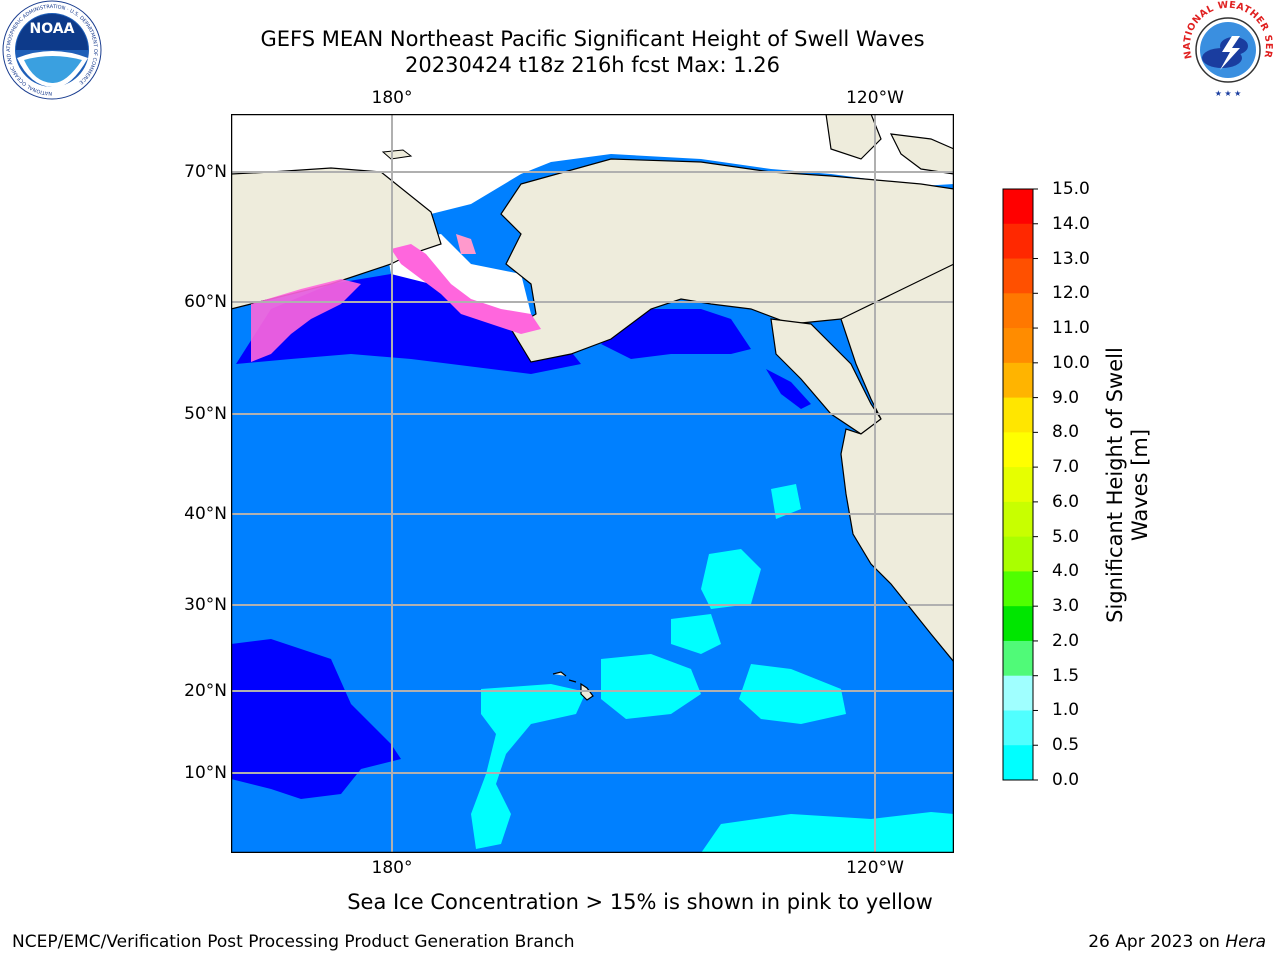  I want to click on lat-label-20n: 20°N, so click(205, 691).